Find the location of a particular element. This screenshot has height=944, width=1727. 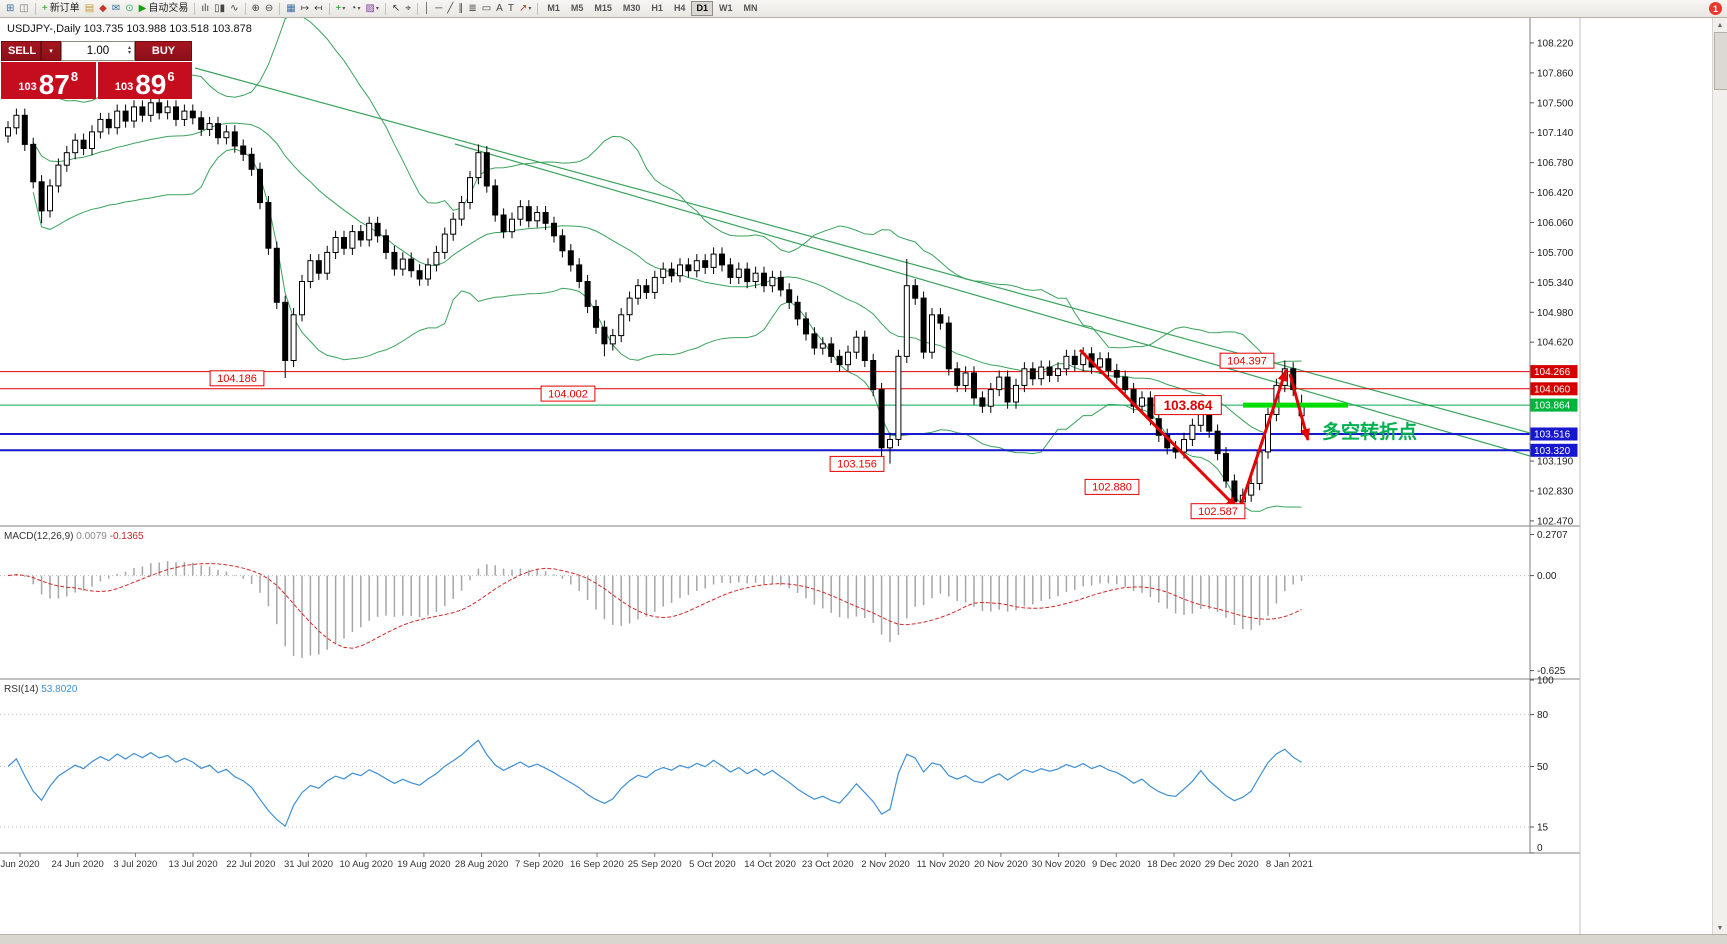

trend-arrows is located at coordinates (1194, 429).